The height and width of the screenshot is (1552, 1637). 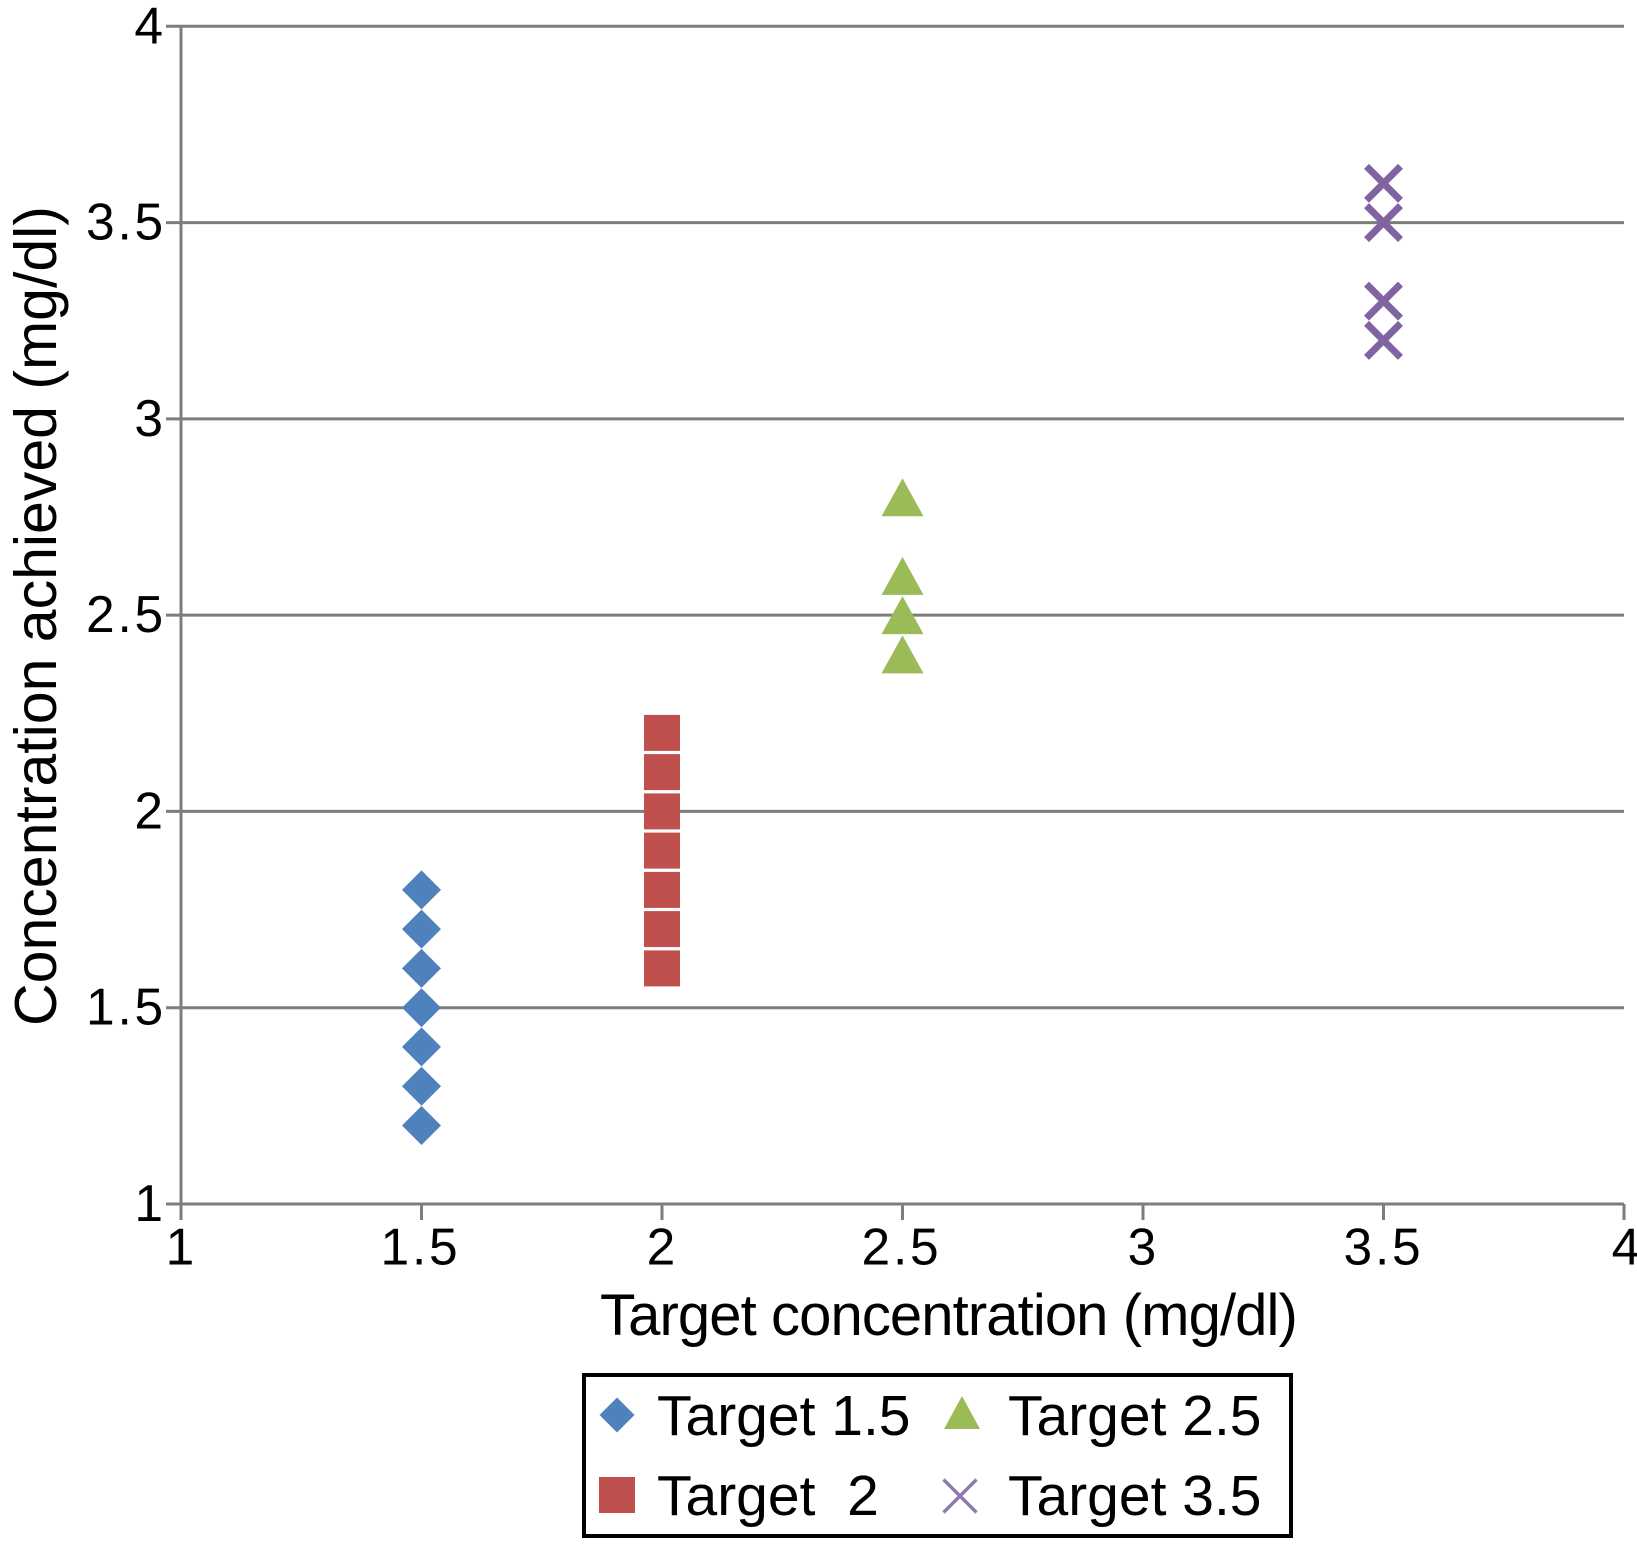 I want to click on svg-text: Target concentration (mg/dl), so click(x=948, y=1315).